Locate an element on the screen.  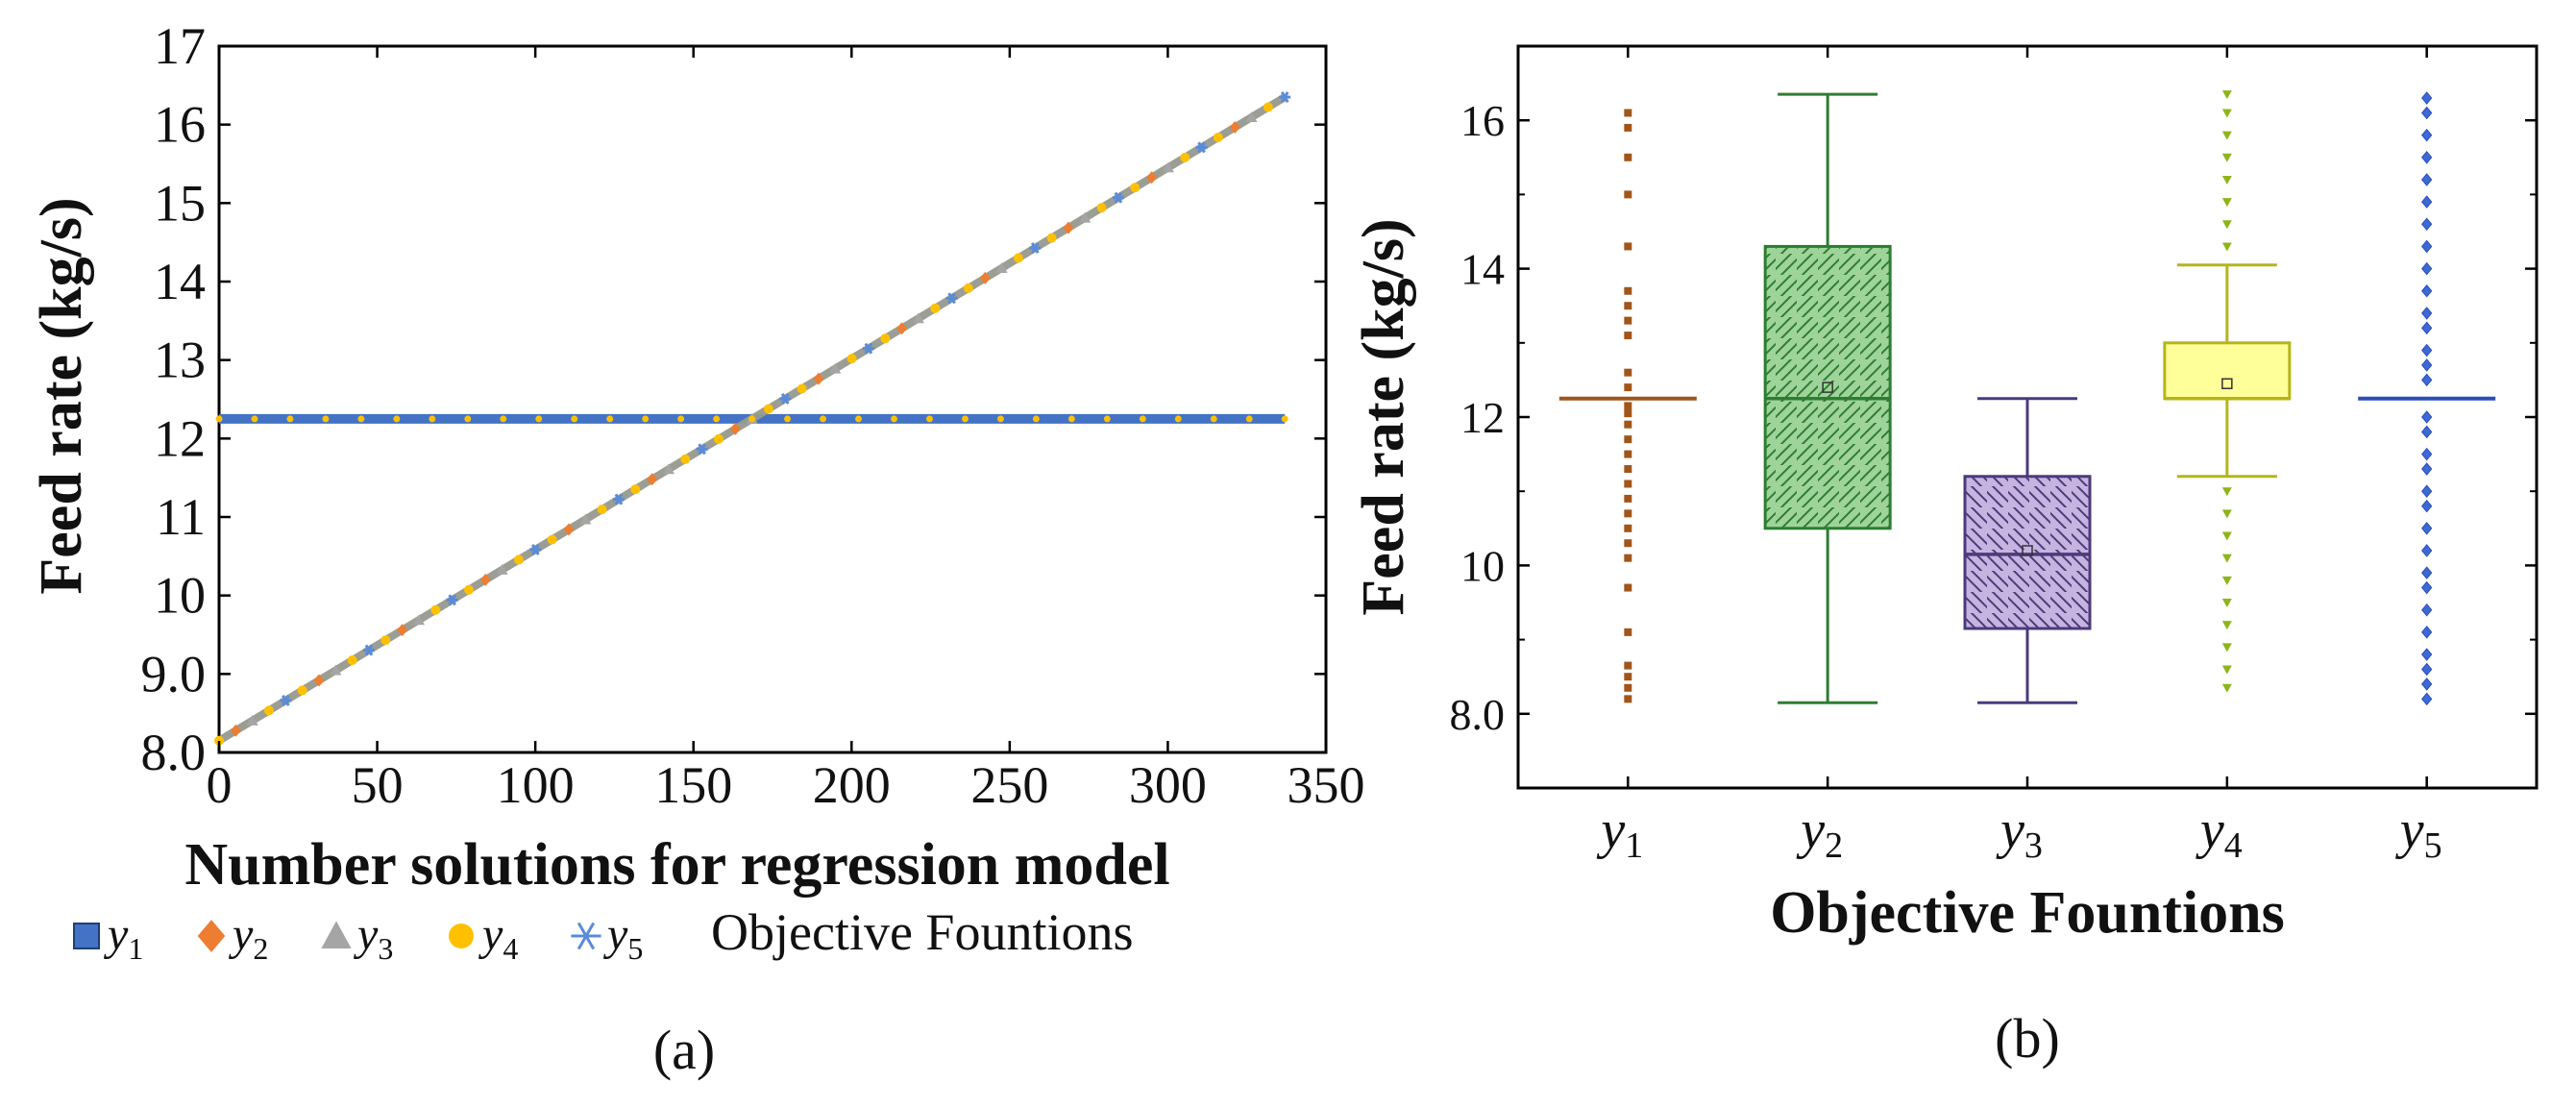
legend-label-y1: y1 is located at coordinates (123, 937).